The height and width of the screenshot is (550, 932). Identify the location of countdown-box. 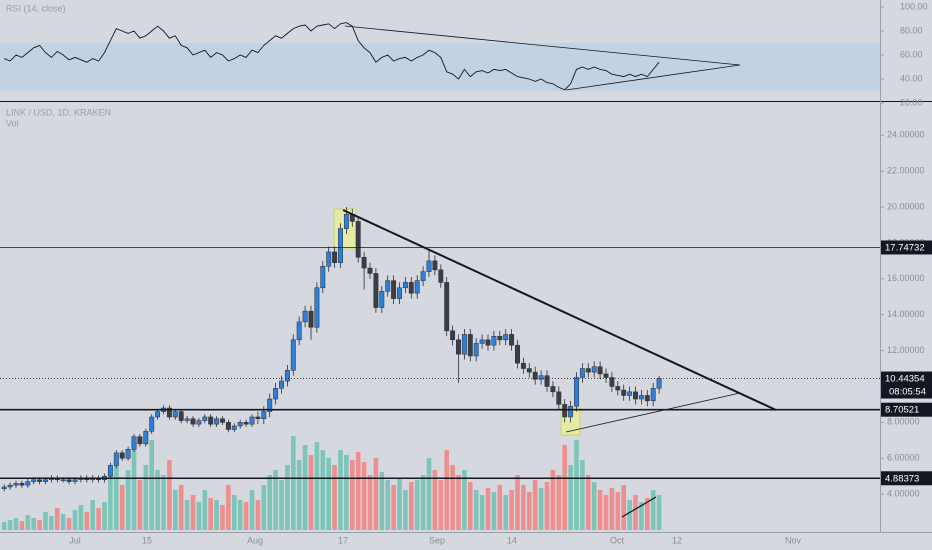
(906, 392).